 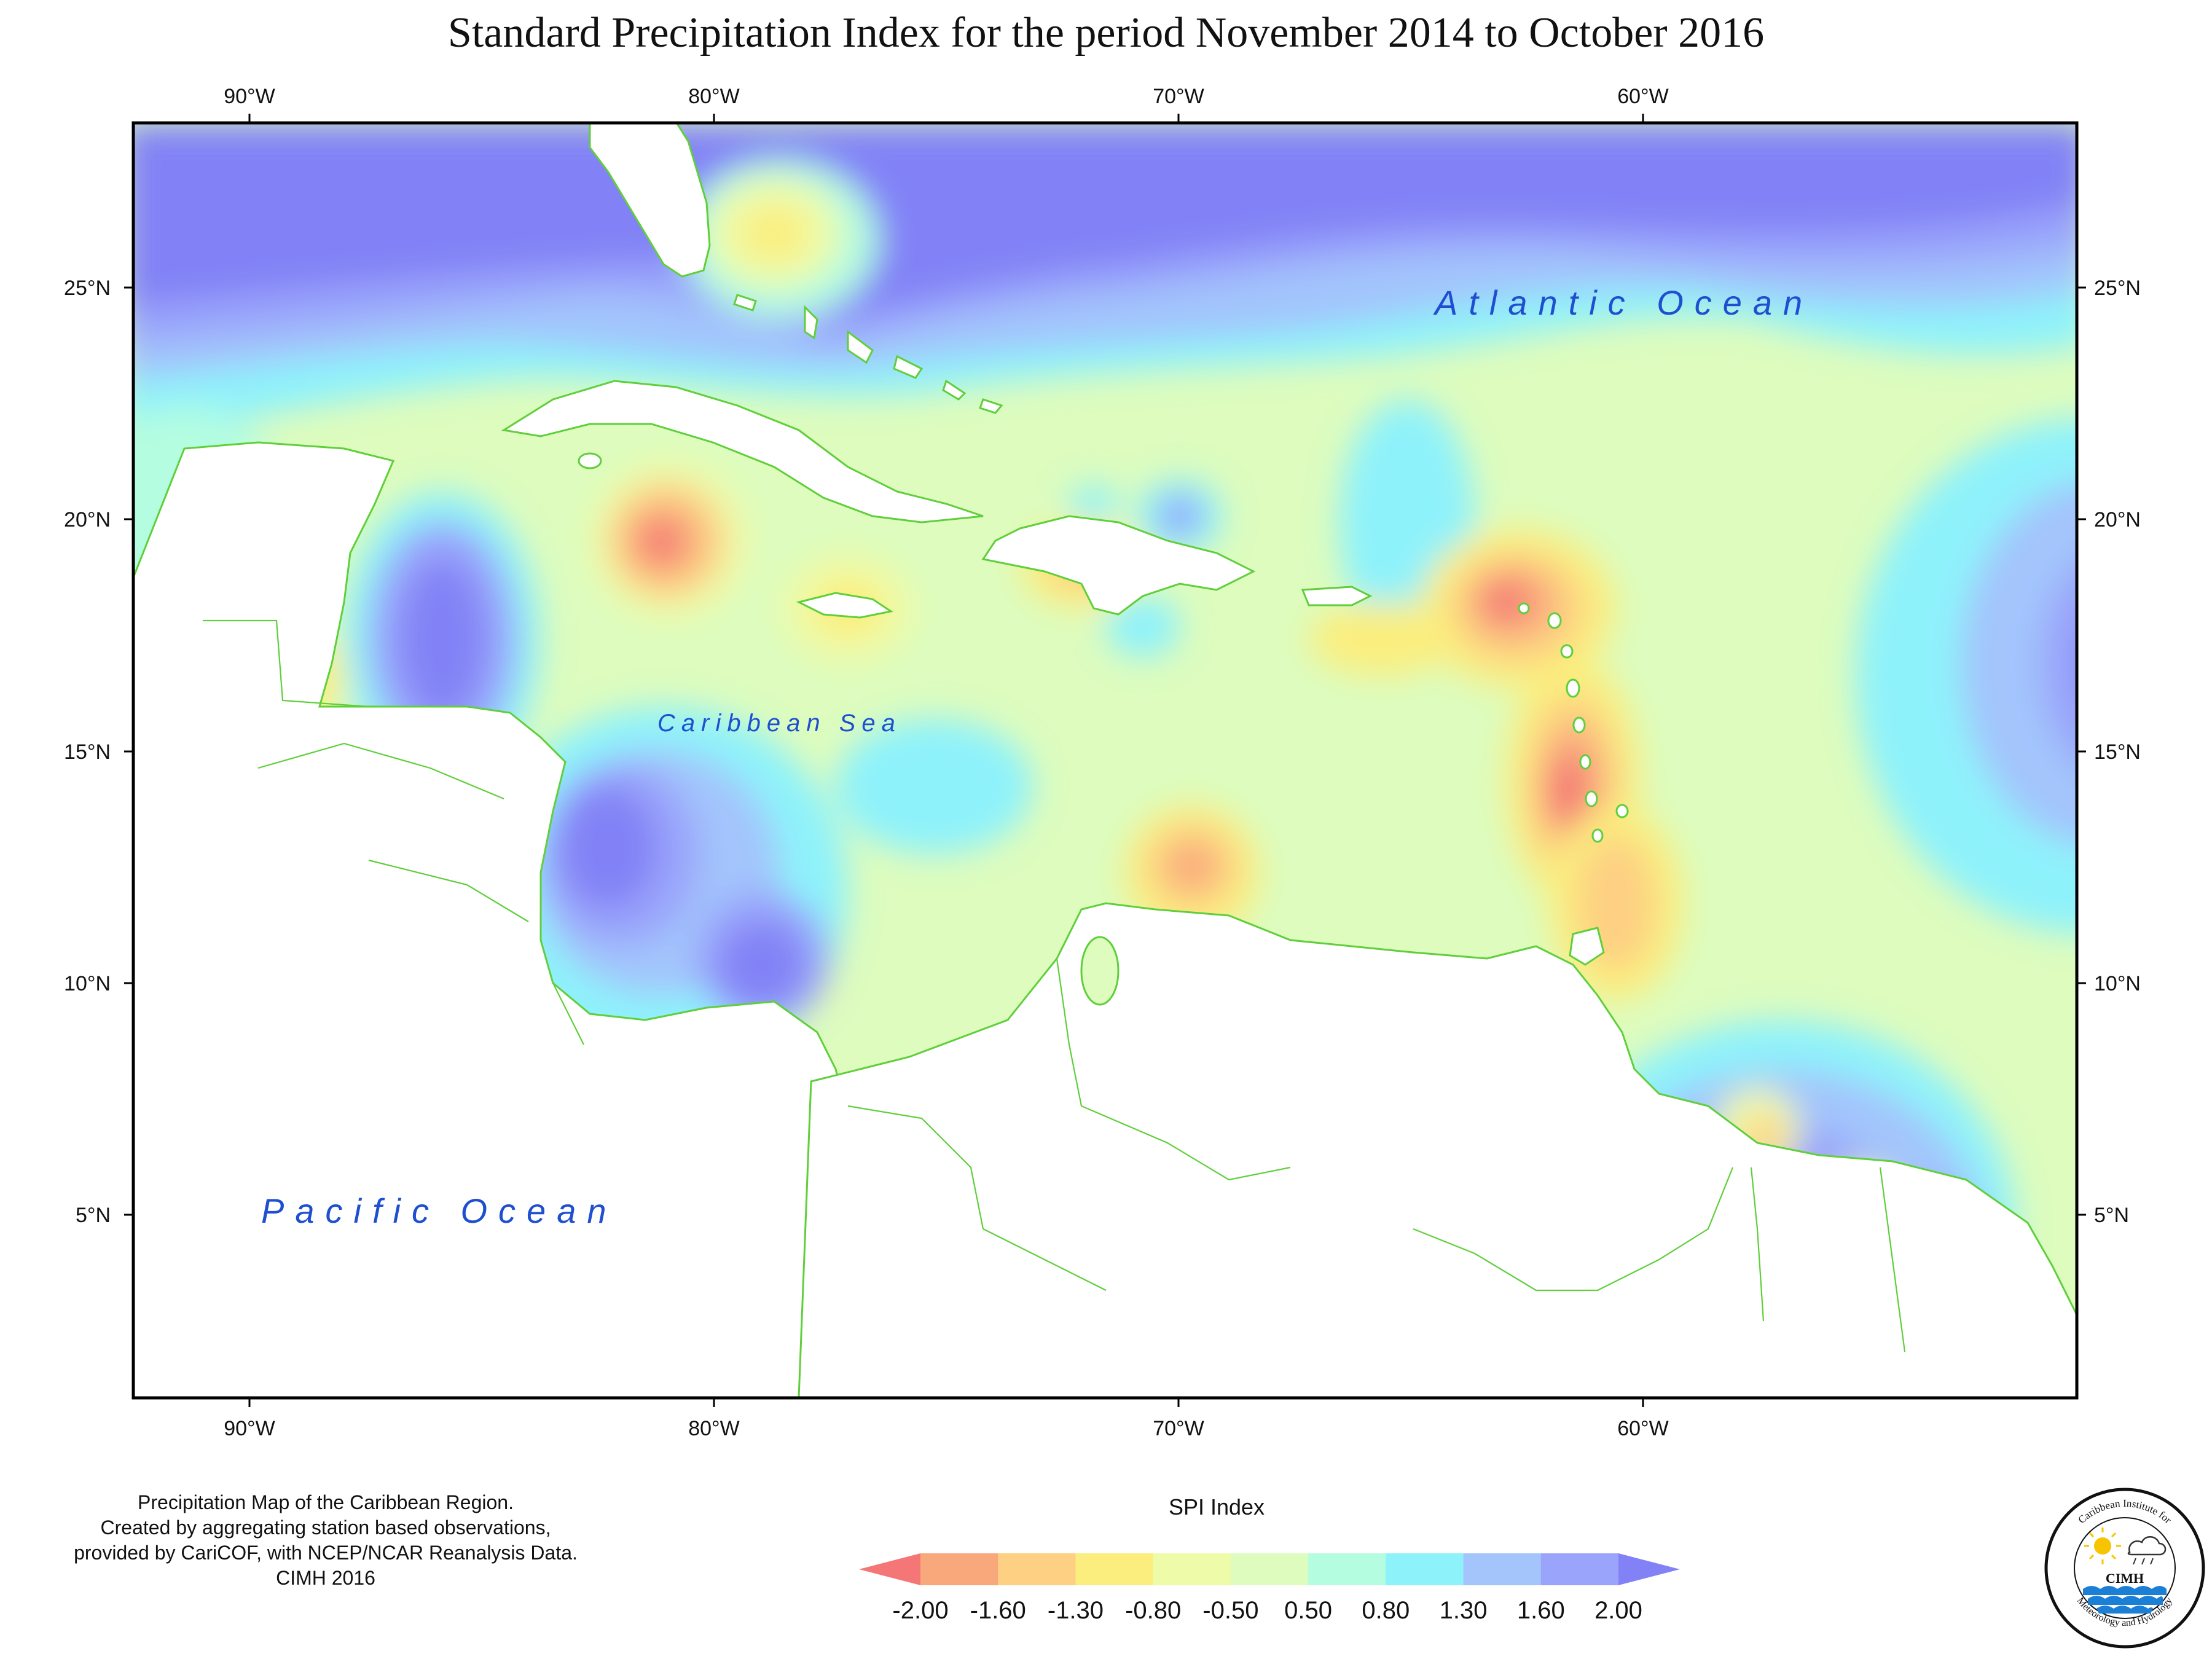 What do you see at coordinates (87, 519) in the screenshot?
I see `left-lat-label: 20°N` at bounding box center [87, 519].